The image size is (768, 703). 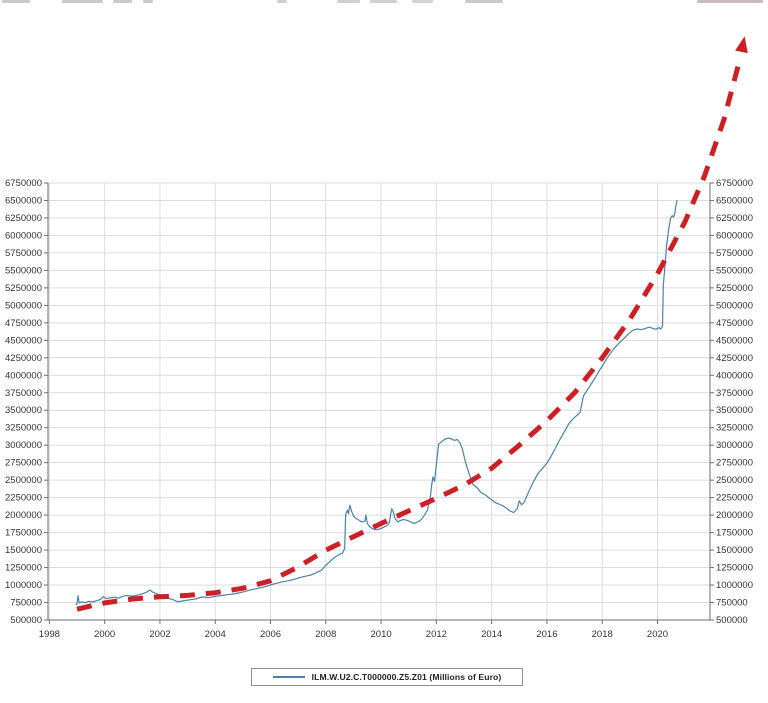 I want to click on x-tick-label: 2008, so click(x=325, y=634).